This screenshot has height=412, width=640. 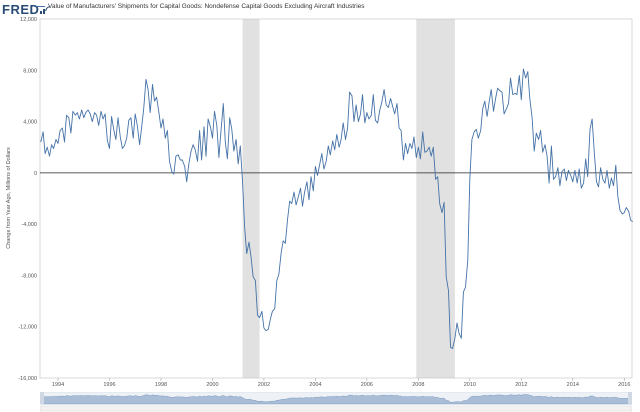 I want to click on timeline-navigator, so click(x=336, y=402).